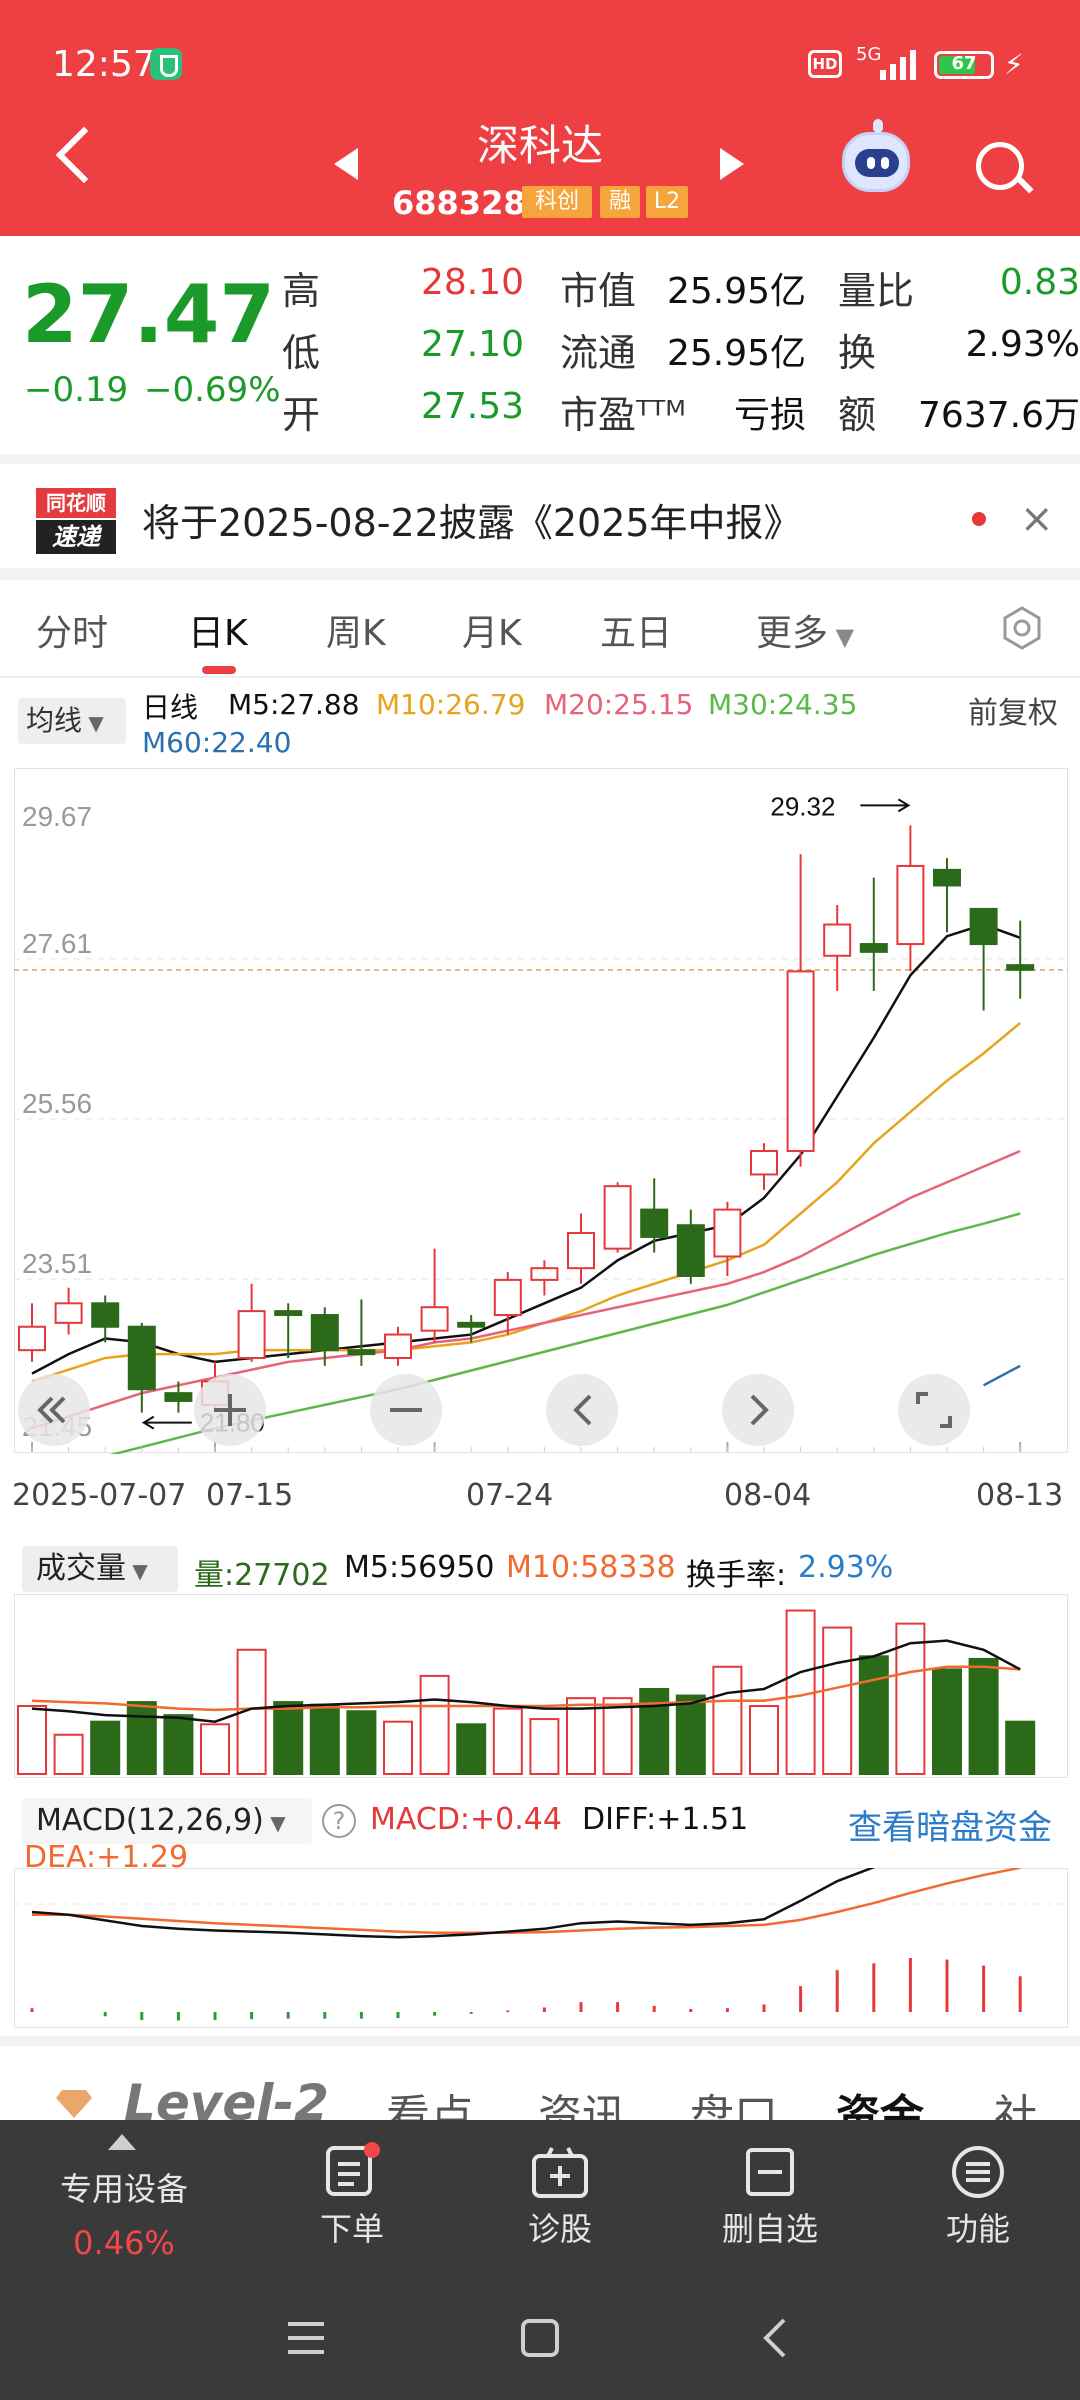 This screenshot has width=1080, height=2400. Describe the element at coordinates (492, 633) in the screenshot. I see `tab-monthly-k: 月K` at that location.